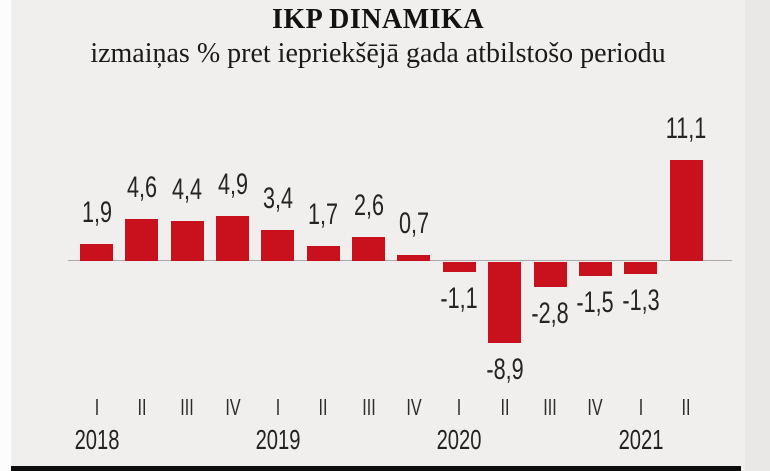 This screenshot has height=471, width=770. Describe the element at coordinates (640, 407) in the screenshot. I see `x-tick-label-2021-I: I` at that location.